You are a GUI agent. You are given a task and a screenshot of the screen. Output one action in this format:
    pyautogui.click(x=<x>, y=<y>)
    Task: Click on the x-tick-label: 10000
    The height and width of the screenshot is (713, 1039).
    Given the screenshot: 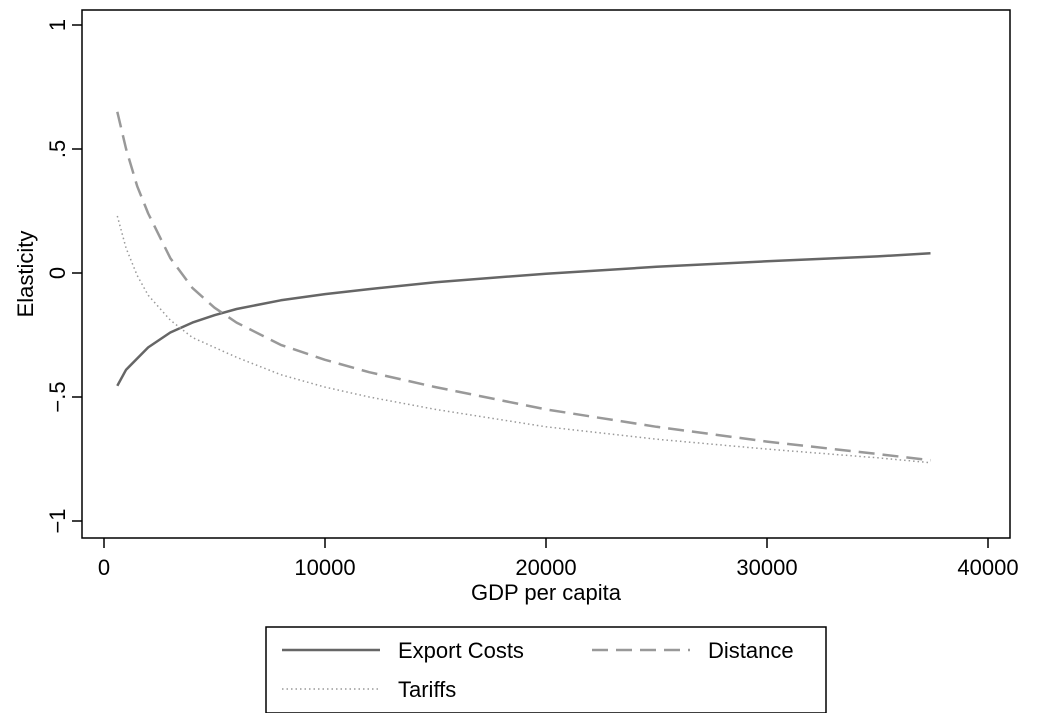 What is the action you would take?
    pyautogui.click(x=324, y=567)
    